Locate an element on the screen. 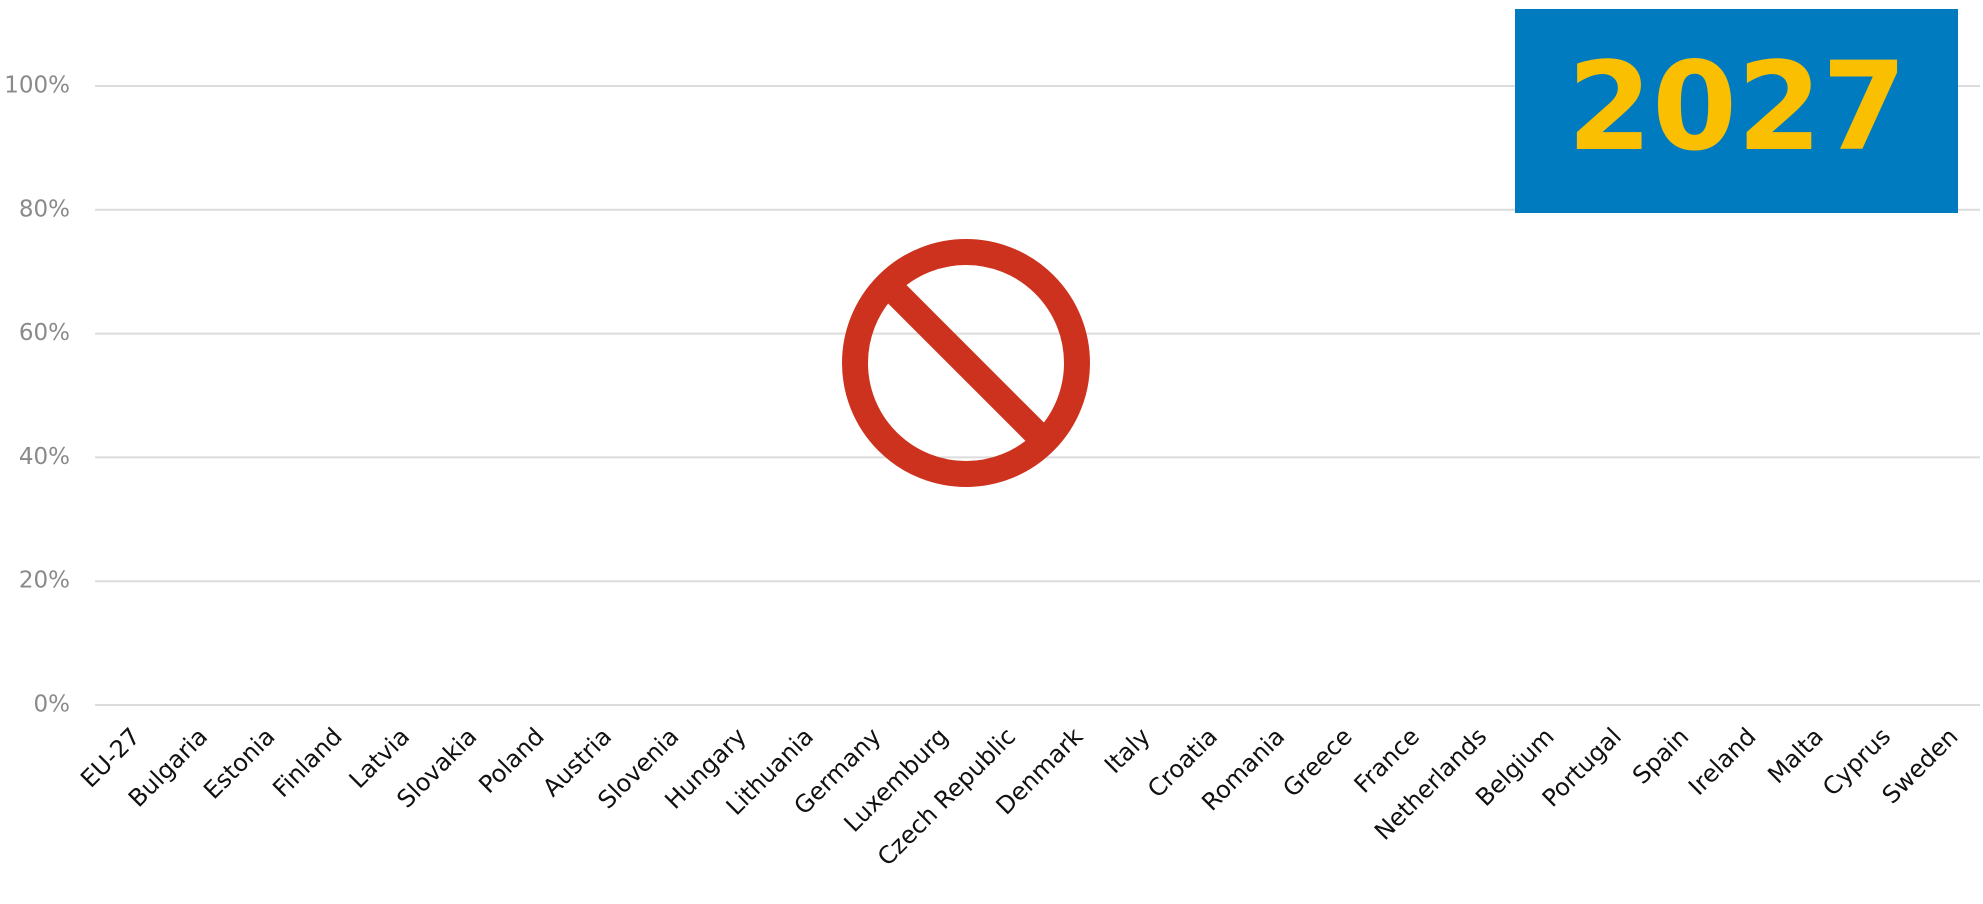 This screenshot has height=904, width=1983. y-tick-label: 60% is located at coordinates (44, 333).